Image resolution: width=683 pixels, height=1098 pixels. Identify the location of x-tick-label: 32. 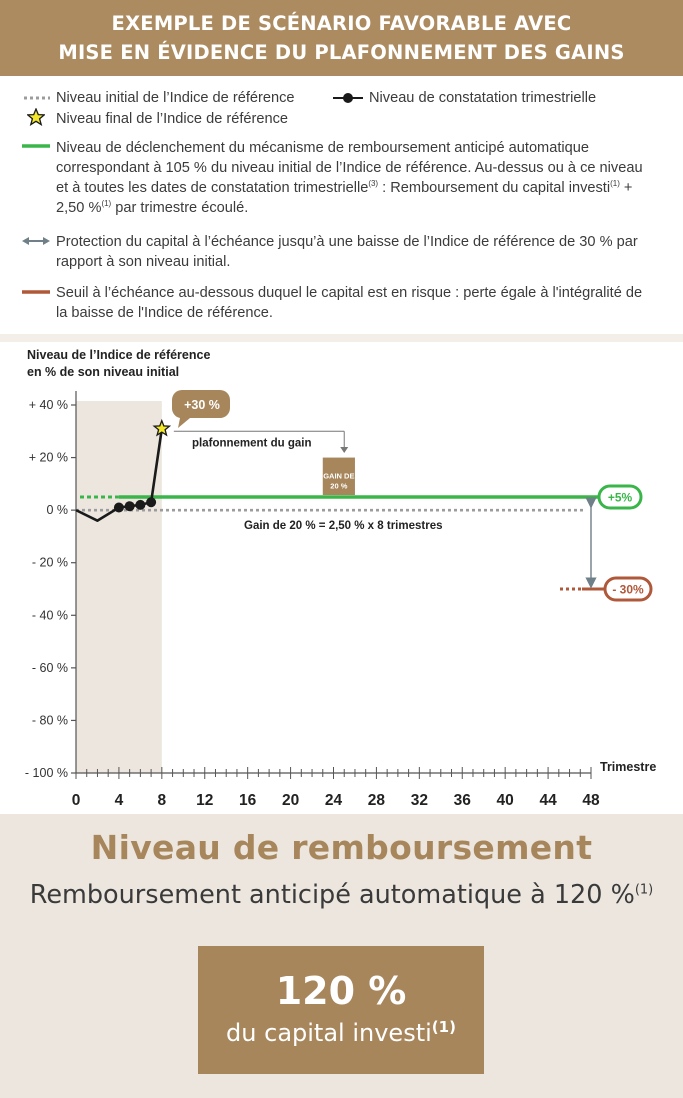
(419, 800).